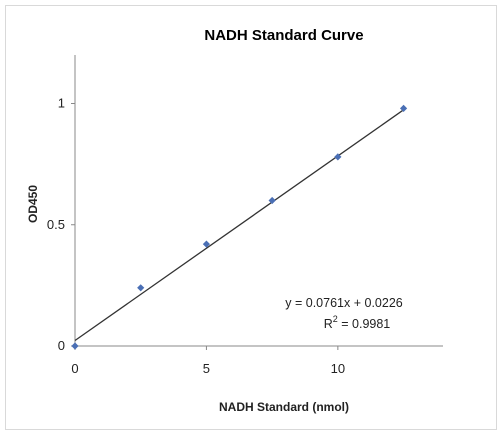 The width and height of the screenshot is (504, 437). I want to click on r-squared-value: = 0.9981, so click(364, 324).